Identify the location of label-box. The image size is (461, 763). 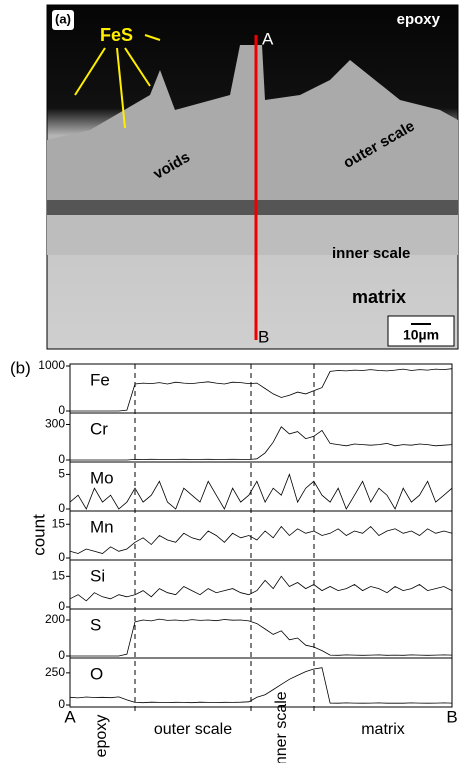
(63, 20).